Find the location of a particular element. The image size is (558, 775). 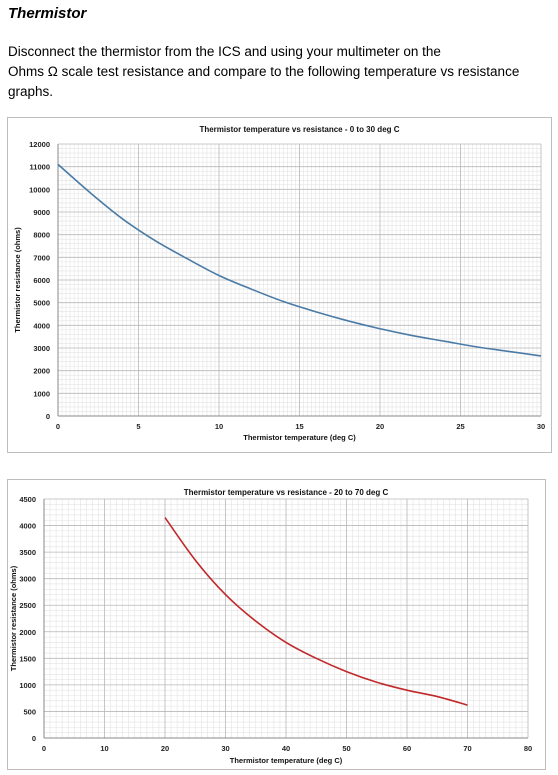

y-tick-label: 7000 is located at coordinates (41, 257).